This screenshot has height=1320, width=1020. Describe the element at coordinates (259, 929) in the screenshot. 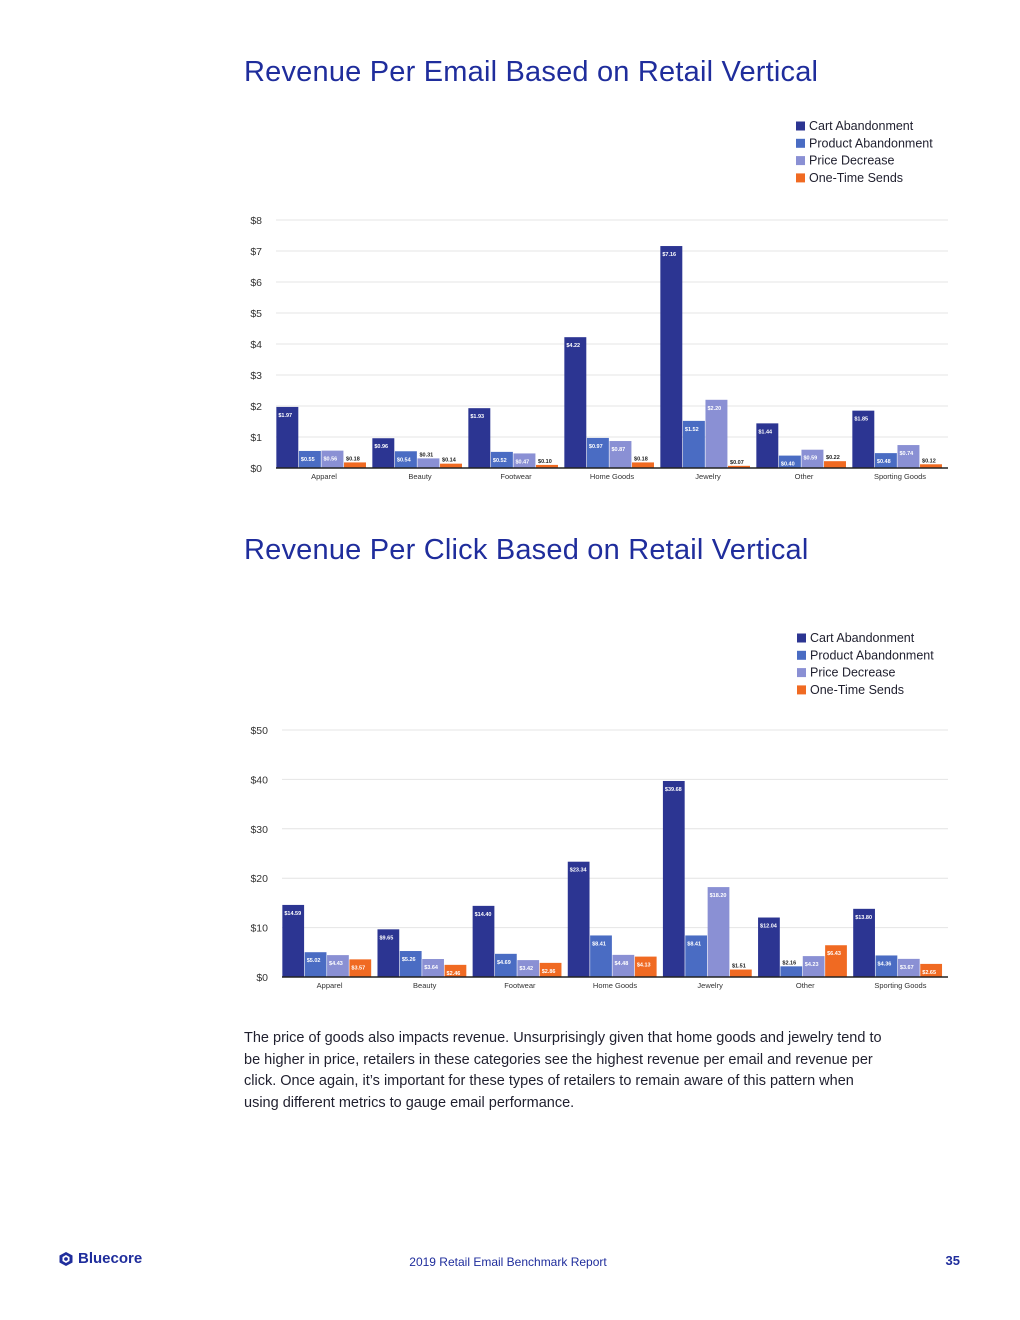

I see `y-tick-label: $10` at that location.